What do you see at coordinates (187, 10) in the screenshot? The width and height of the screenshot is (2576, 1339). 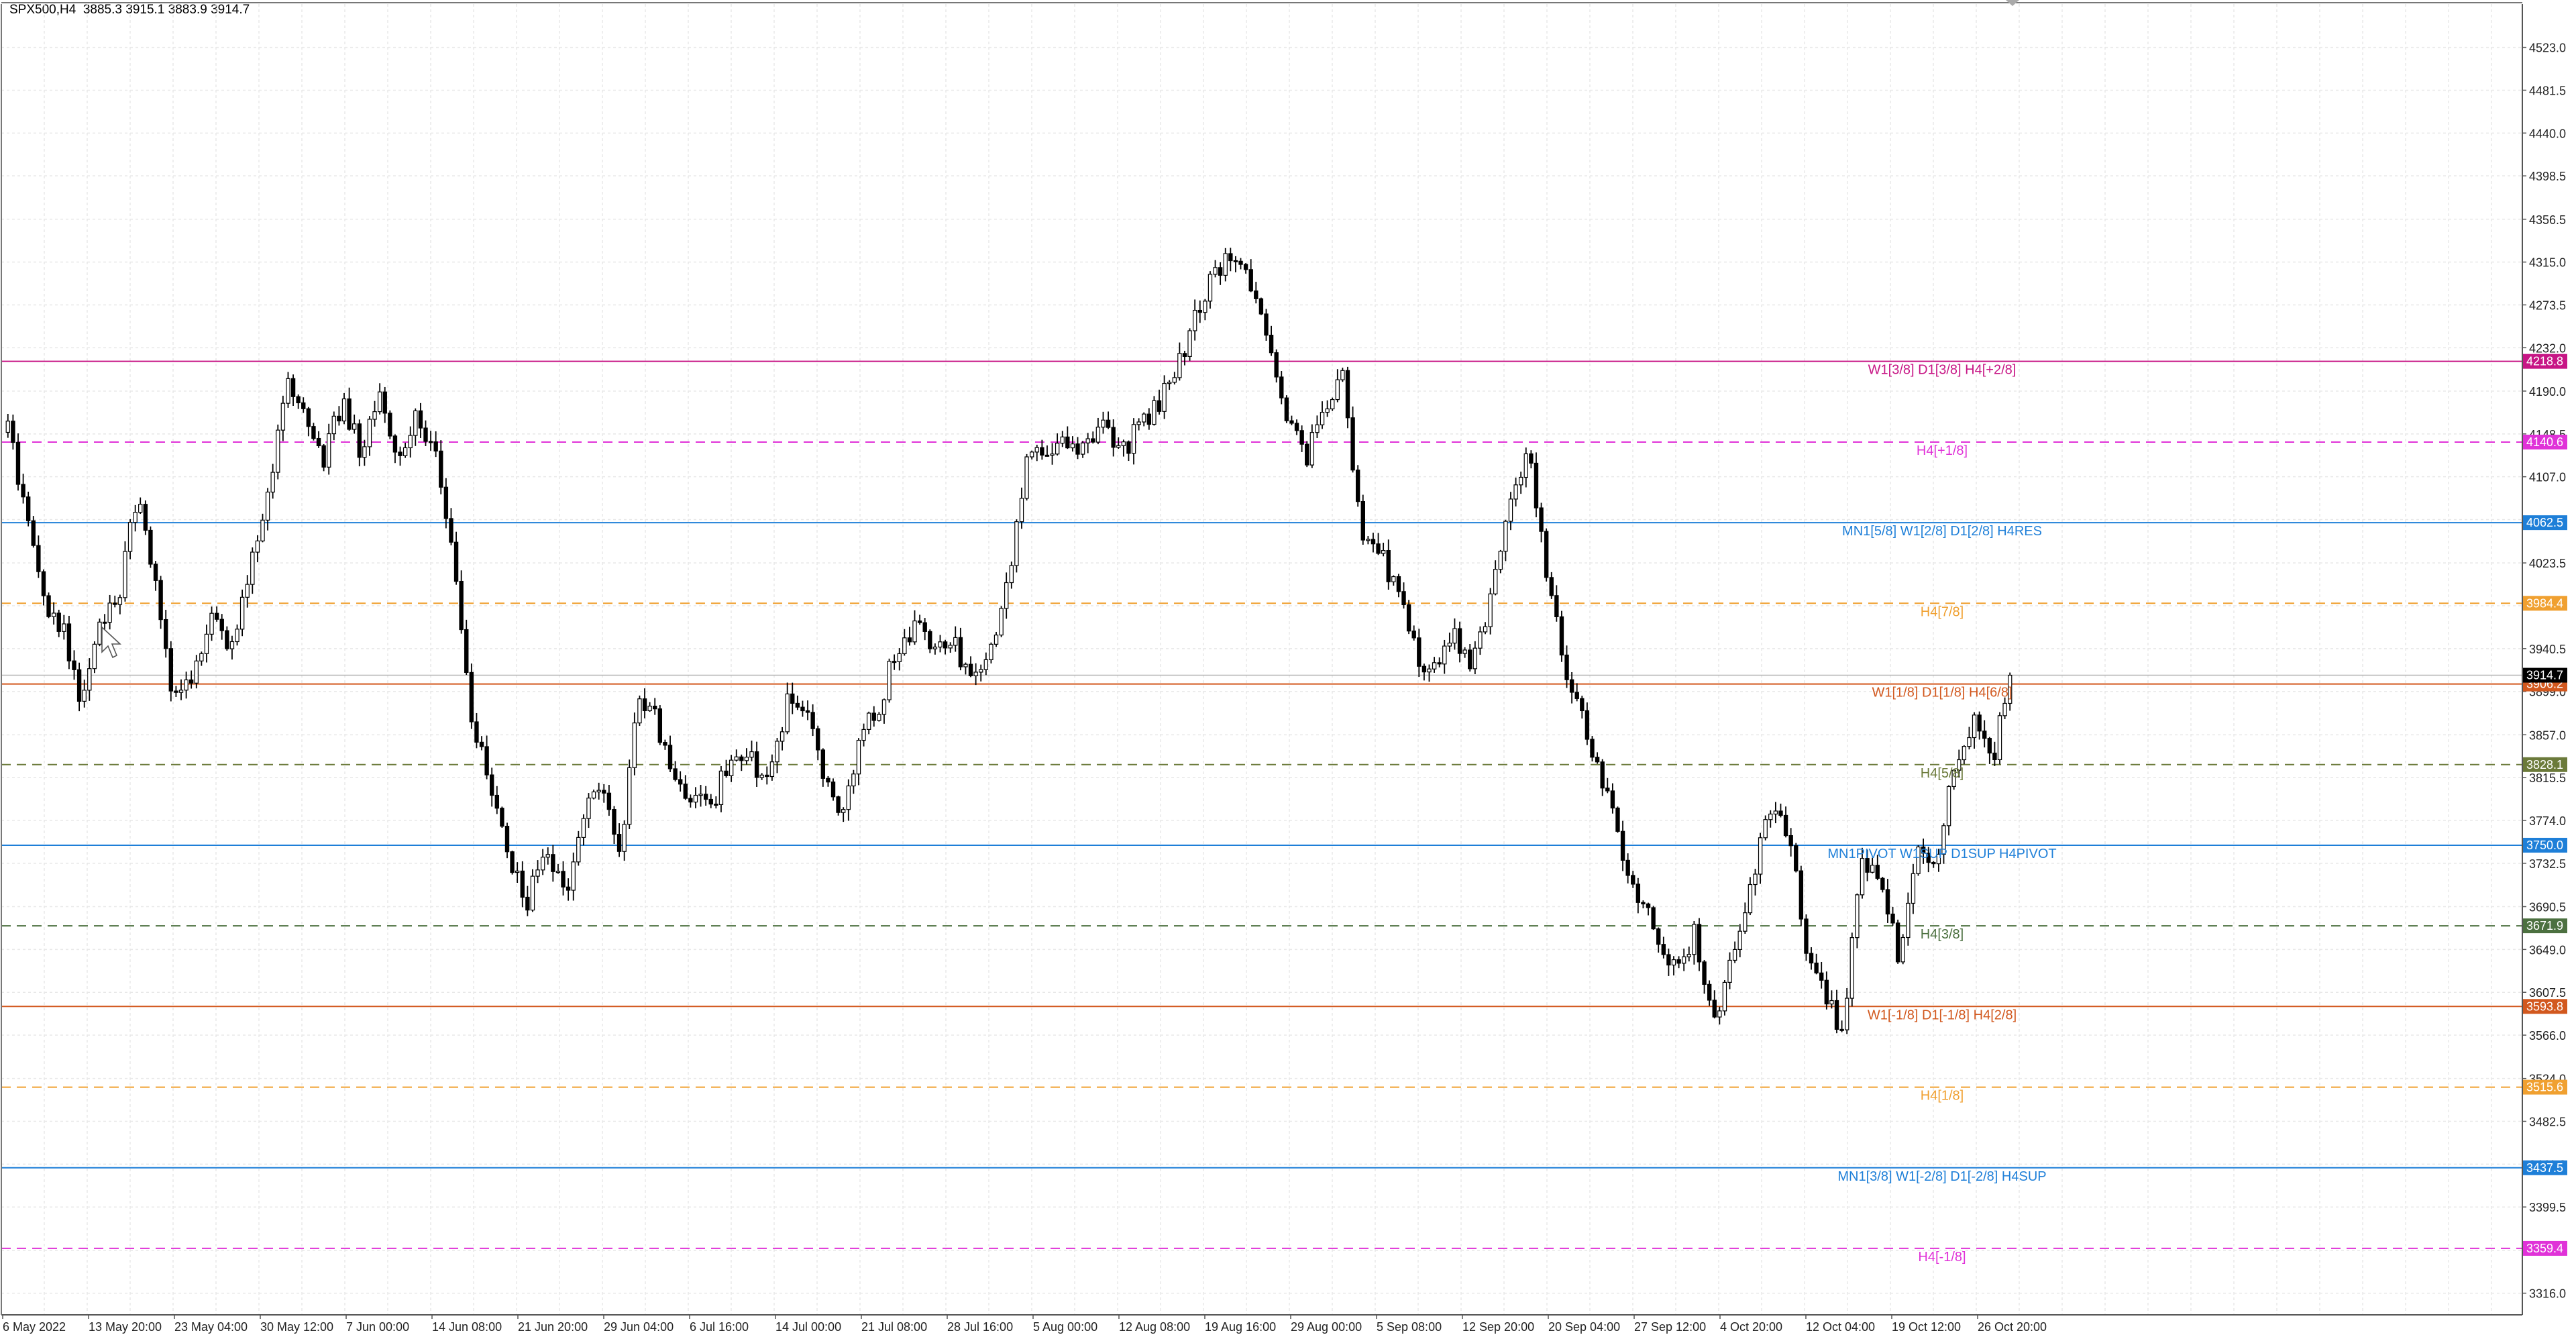 I see `low-value: 3883.9` at bounding box center [187, 10].